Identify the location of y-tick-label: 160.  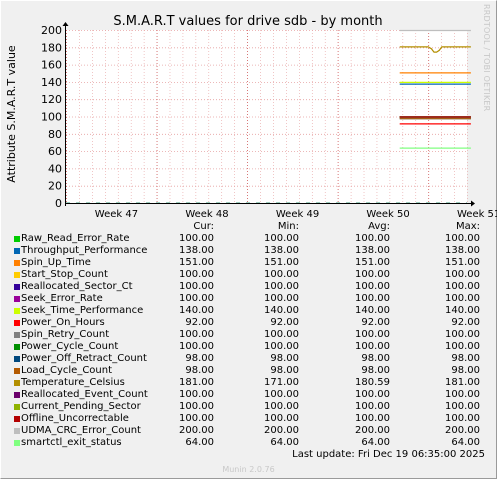
(51, 65).